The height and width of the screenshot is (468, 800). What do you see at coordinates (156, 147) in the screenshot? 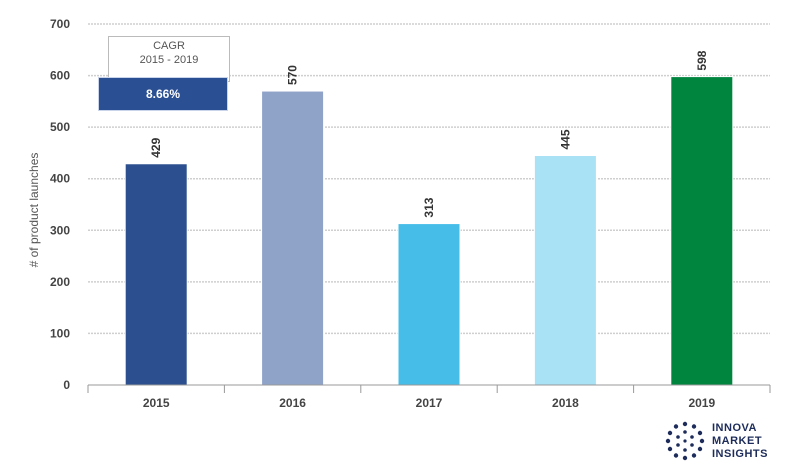
I see `value-label-2015: 429` at bounding box center [156, 147].